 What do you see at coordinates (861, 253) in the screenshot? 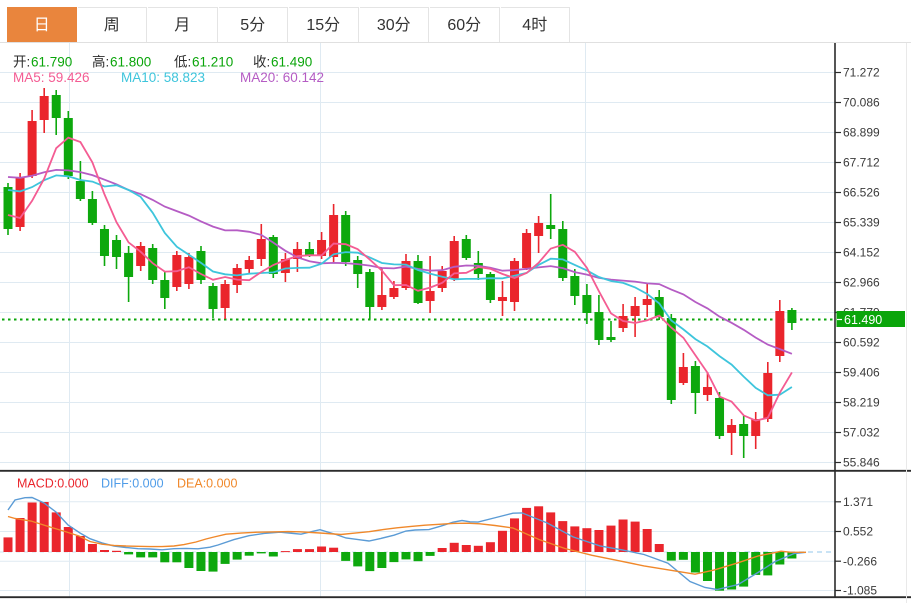
I see `svg-text: 64.152` at bounding box center [861, 253].